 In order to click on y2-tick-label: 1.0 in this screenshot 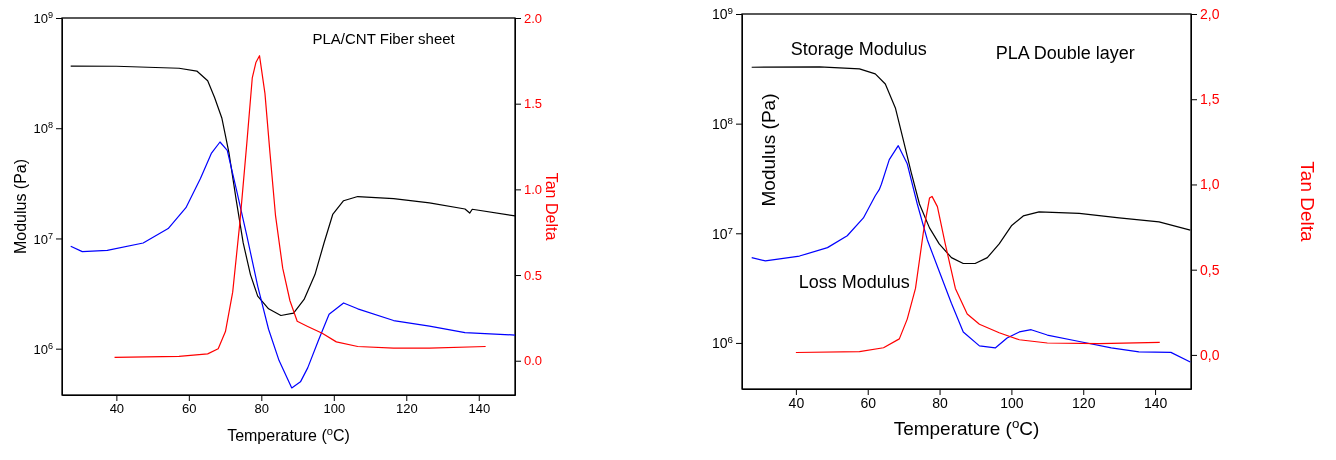, I will do `click(533, 190)`.